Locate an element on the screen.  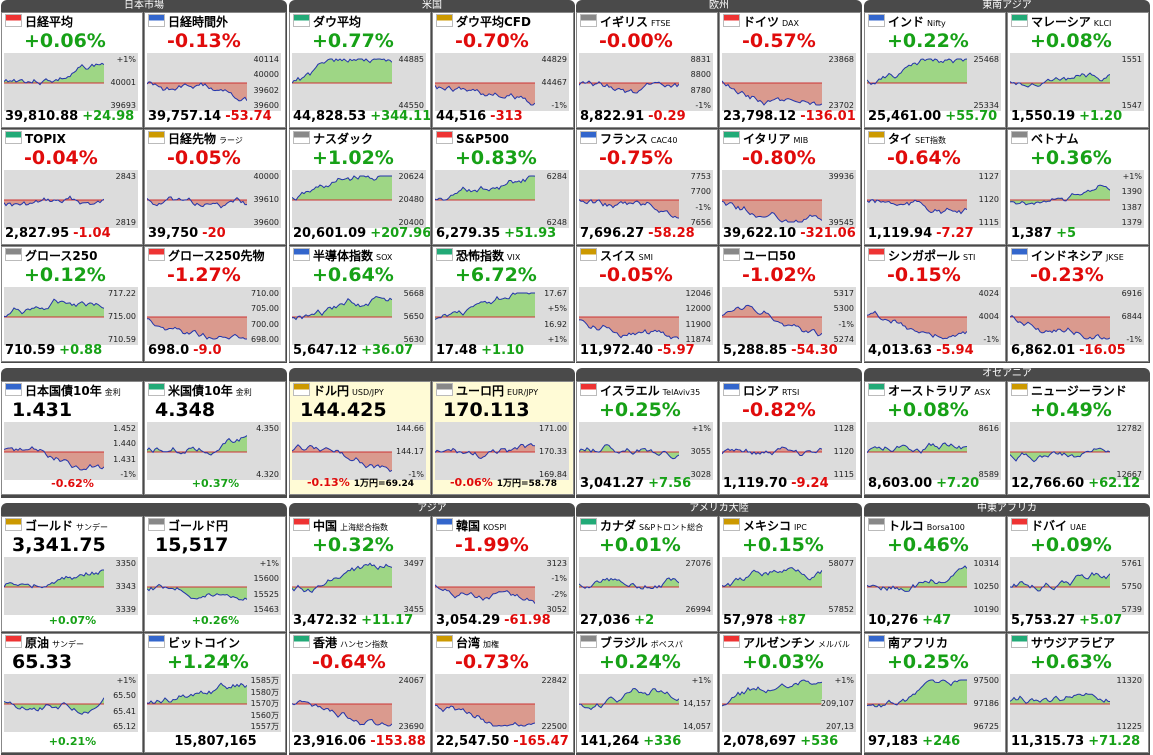
sparkline-area: 1551 1547 is located at coordinates (1076, 82).